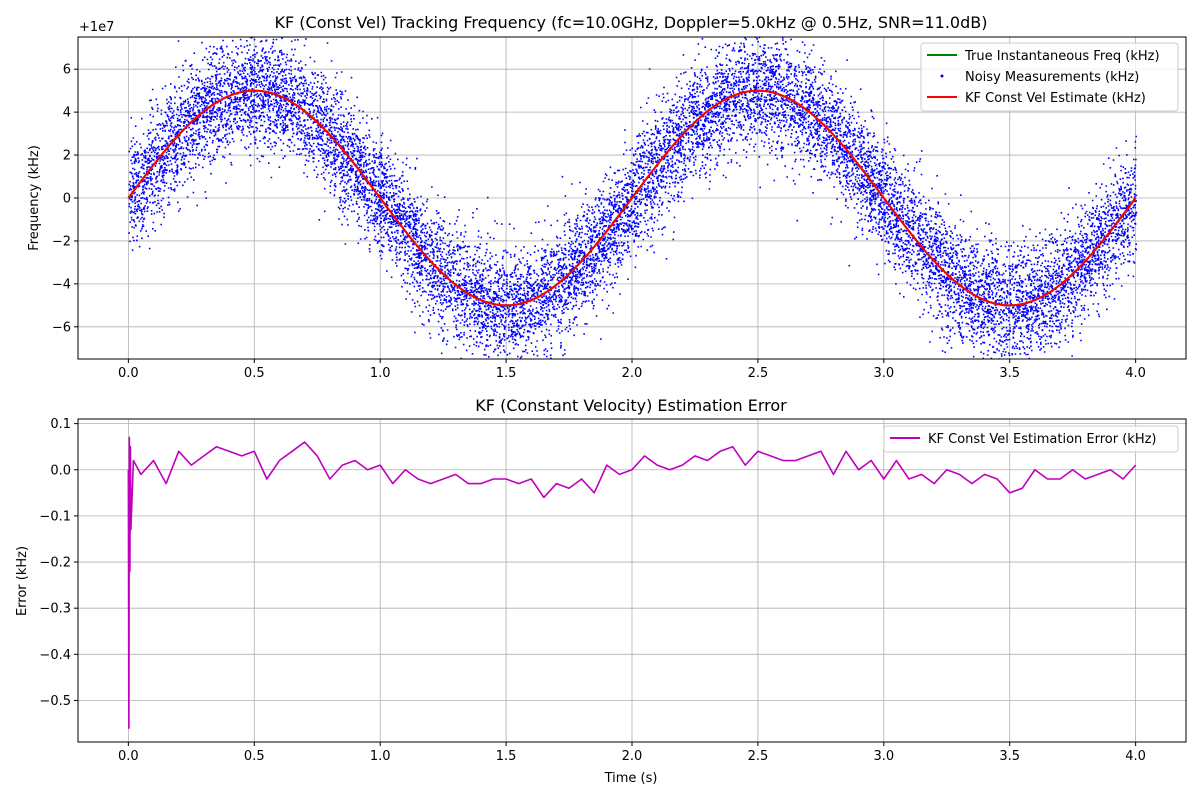  Describe the element at coordinates (60, 470) in the screenshot. I see `error-y-tick-label: 0.0` at that location.